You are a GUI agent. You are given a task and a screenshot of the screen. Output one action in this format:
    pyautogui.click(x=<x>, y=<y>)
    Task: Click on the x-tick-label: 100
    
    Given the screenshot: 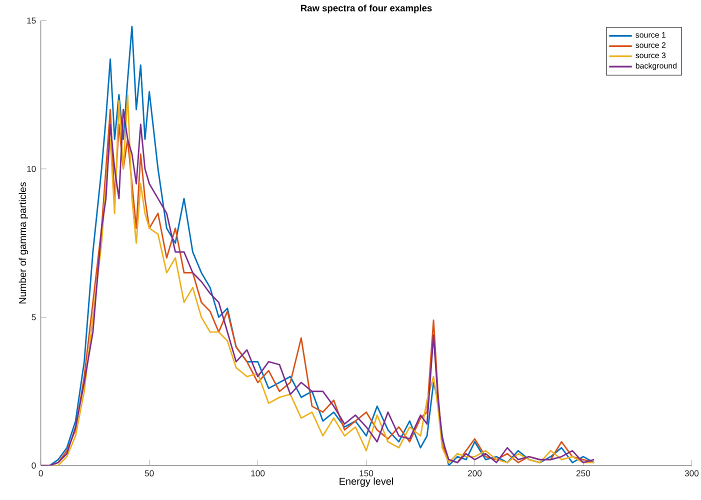 What is the action you would take?
    pyautogui.click(x=258, y=473)
    